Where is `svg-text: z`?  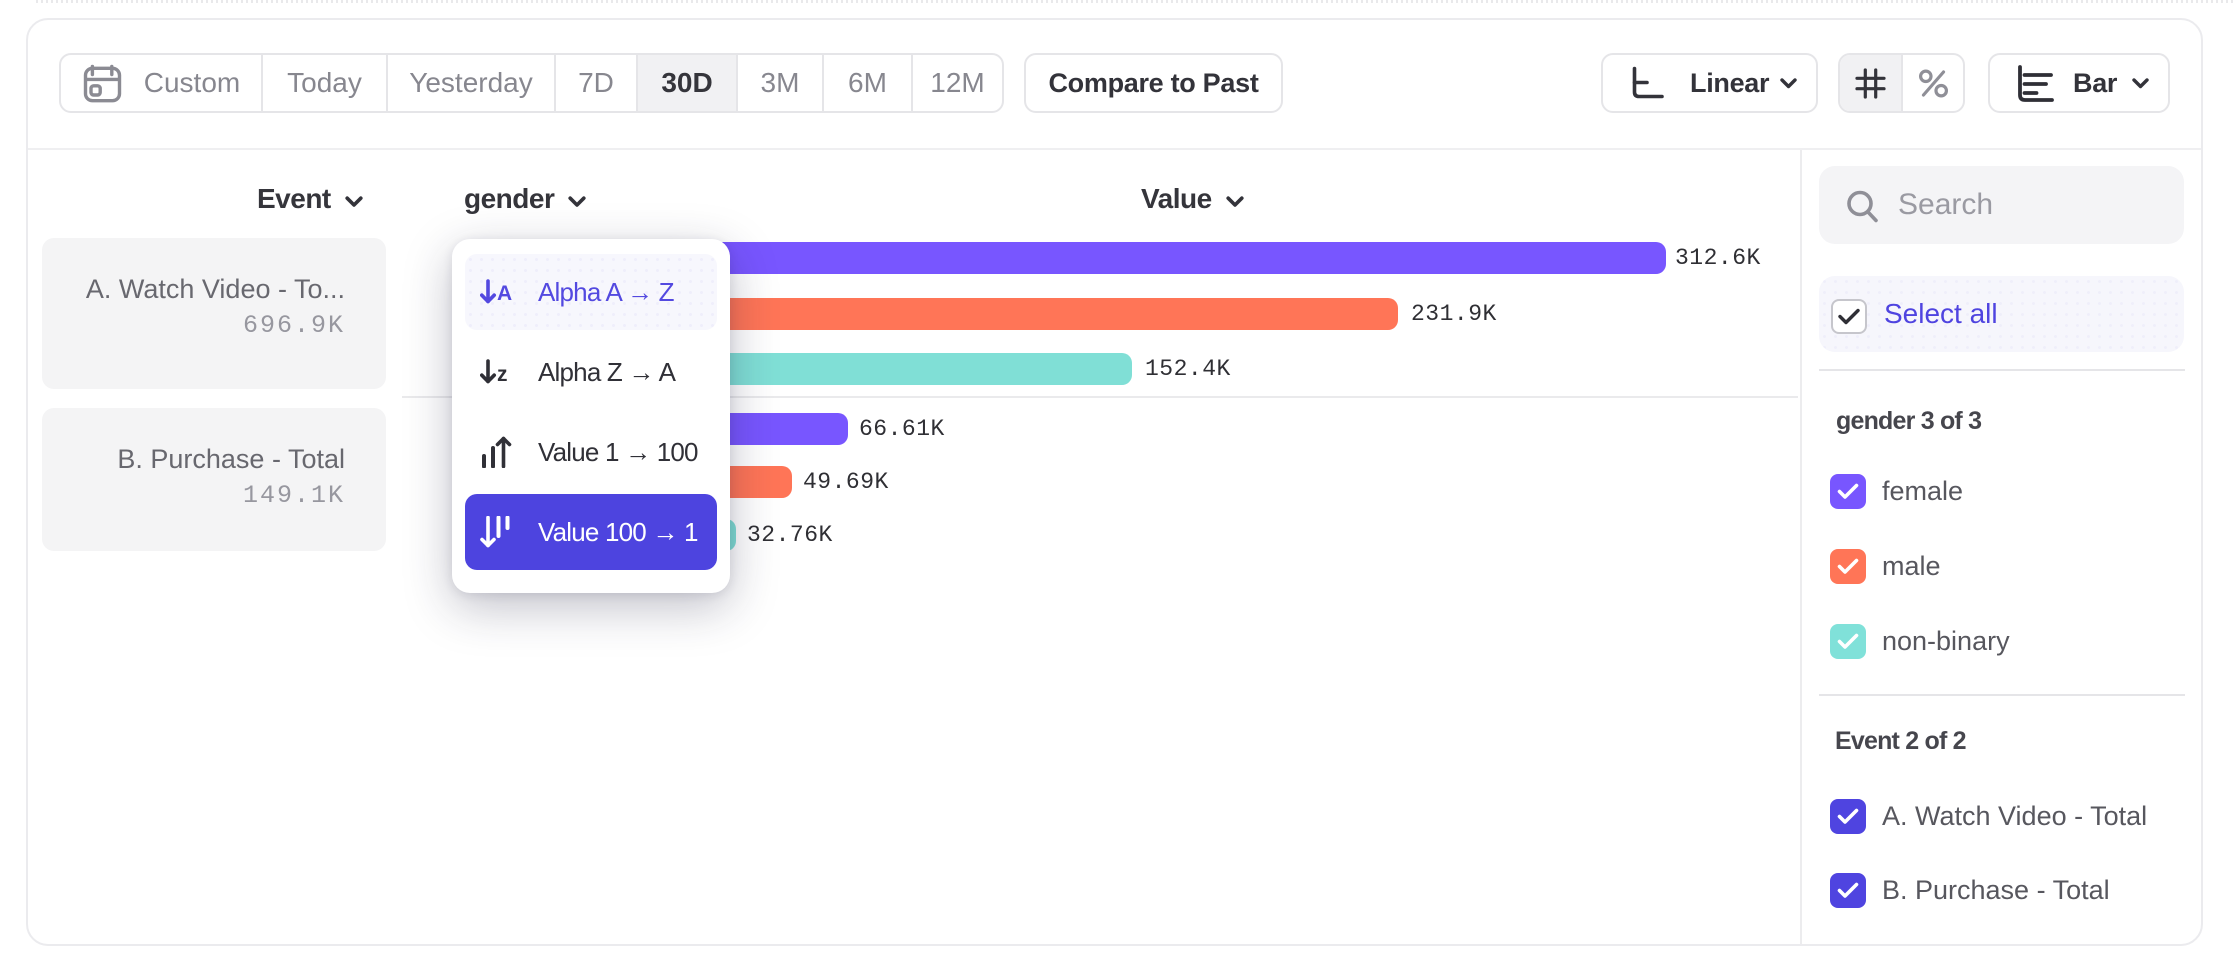
svg-text: z is located at coordinates (502, 374).